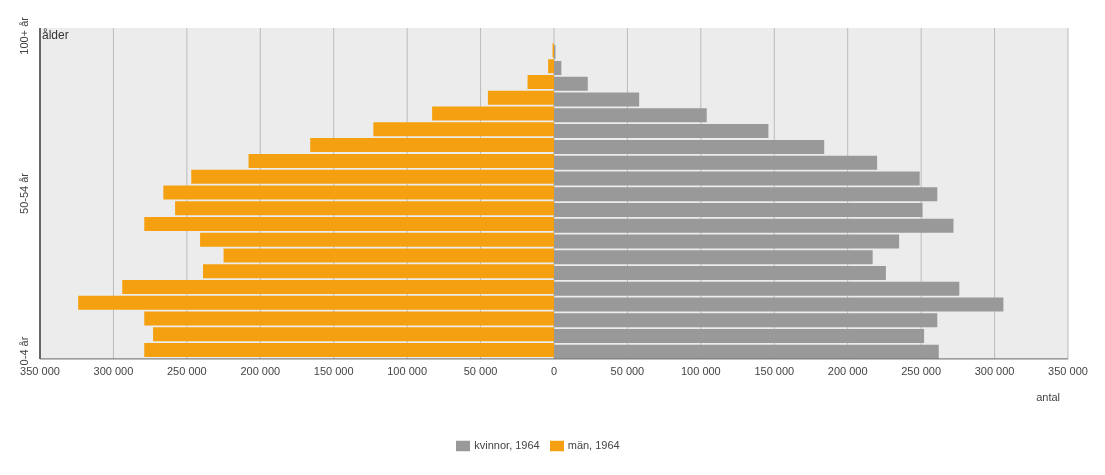  Describe the element at coordinates (1048, 396) in the screenshot. I see `x-axis-title: antal` at that location.